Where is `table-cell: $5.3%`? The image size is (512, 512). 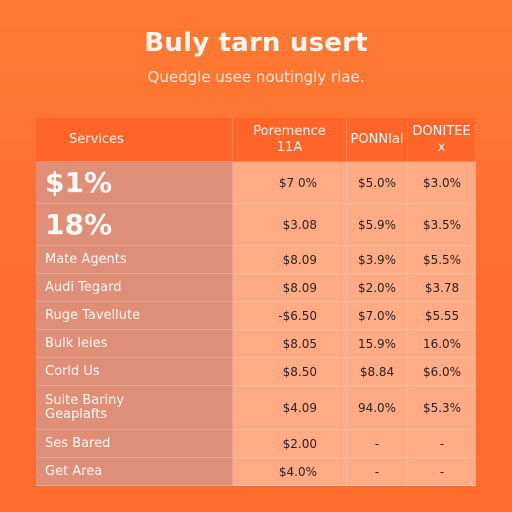
table-cell: $5.3% is located at coordinates (442, 408).